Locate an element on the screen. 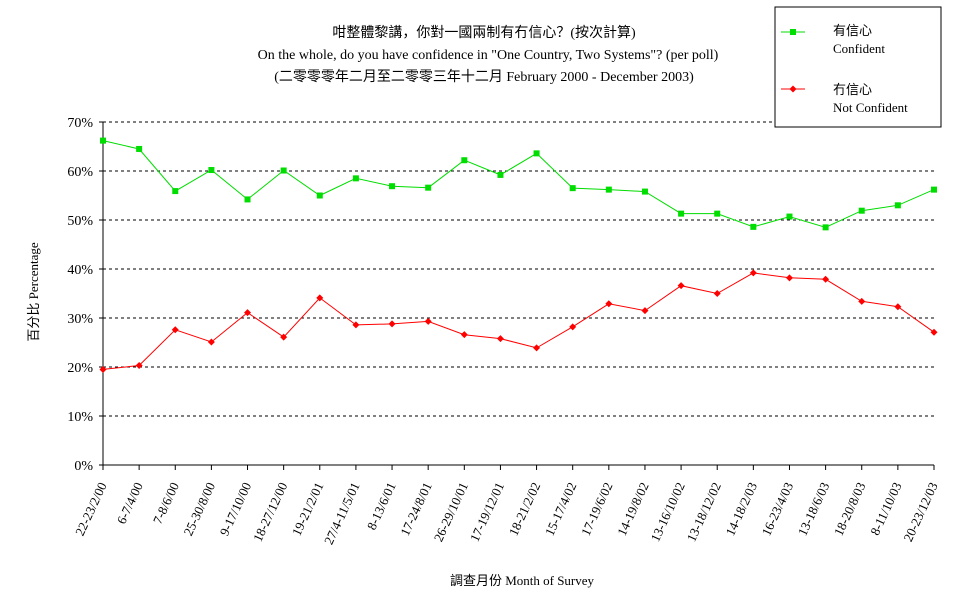  x-tick-label: 14-18/2/03 is located at coordinates (741, 509).